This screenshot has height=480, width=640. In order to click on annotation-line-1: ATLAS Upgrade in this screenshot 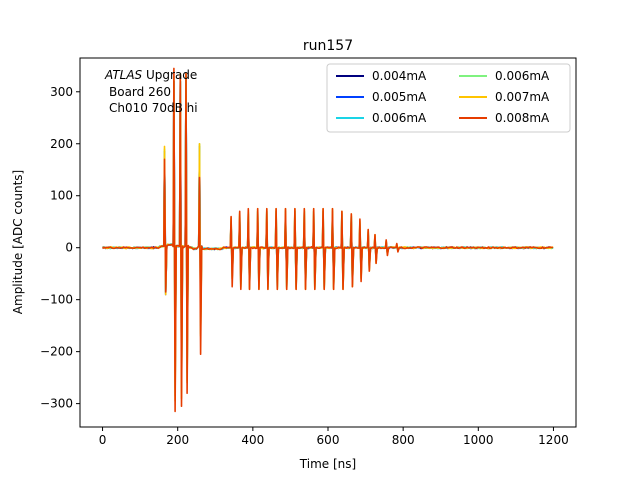, I will do `click(150, 75)`.